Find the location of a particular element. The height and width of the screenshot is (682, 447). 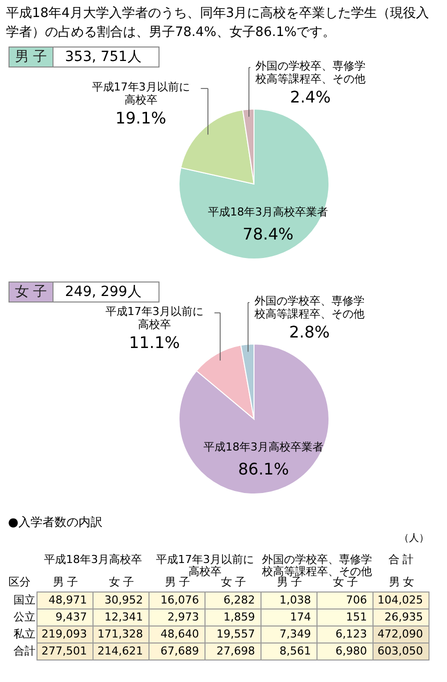

x-tick-label: 男 女 is located at coordinates (401, 582).